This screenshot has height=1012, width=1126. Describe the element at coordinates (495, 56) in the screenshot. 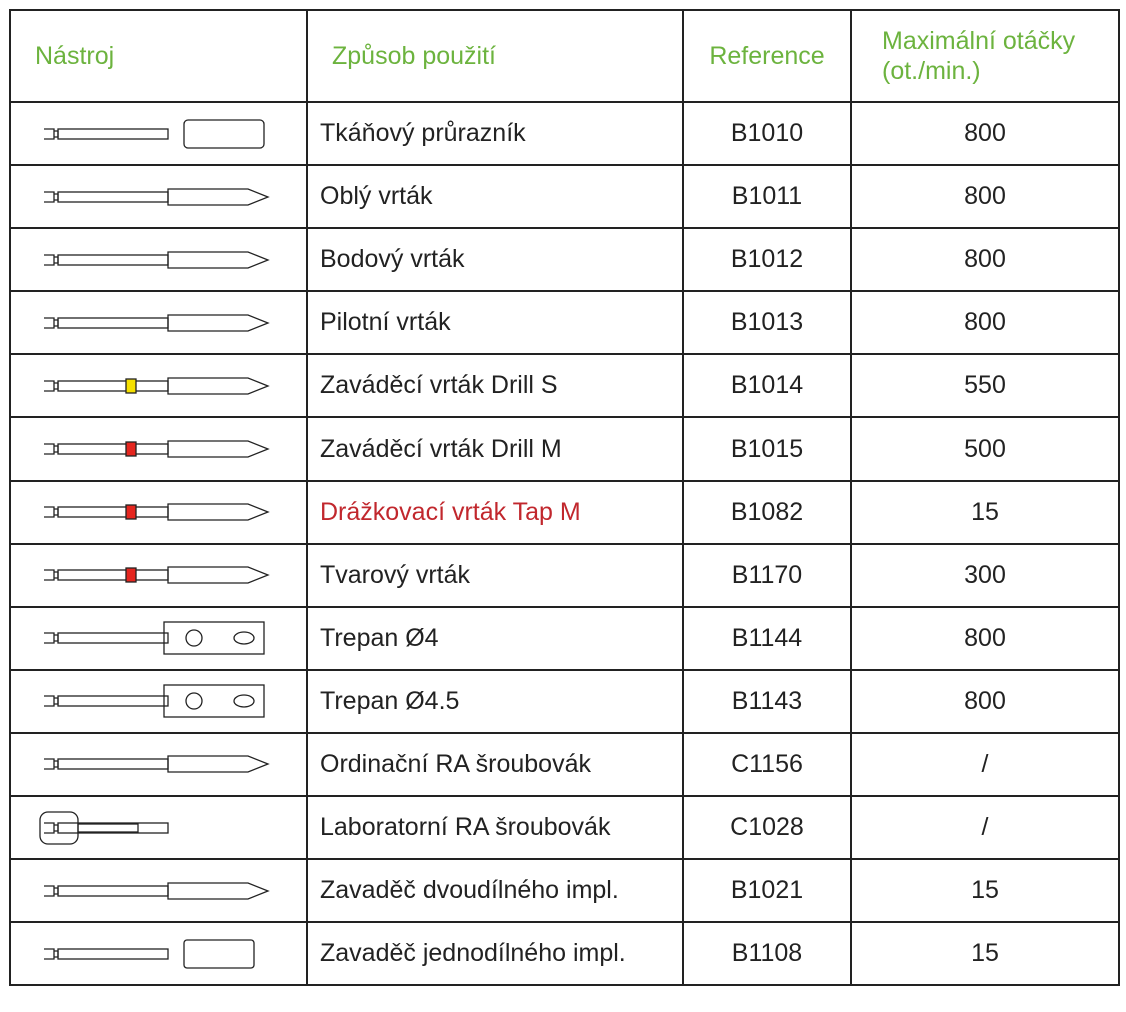

I see `header-cell: Způsob použití` at that location.